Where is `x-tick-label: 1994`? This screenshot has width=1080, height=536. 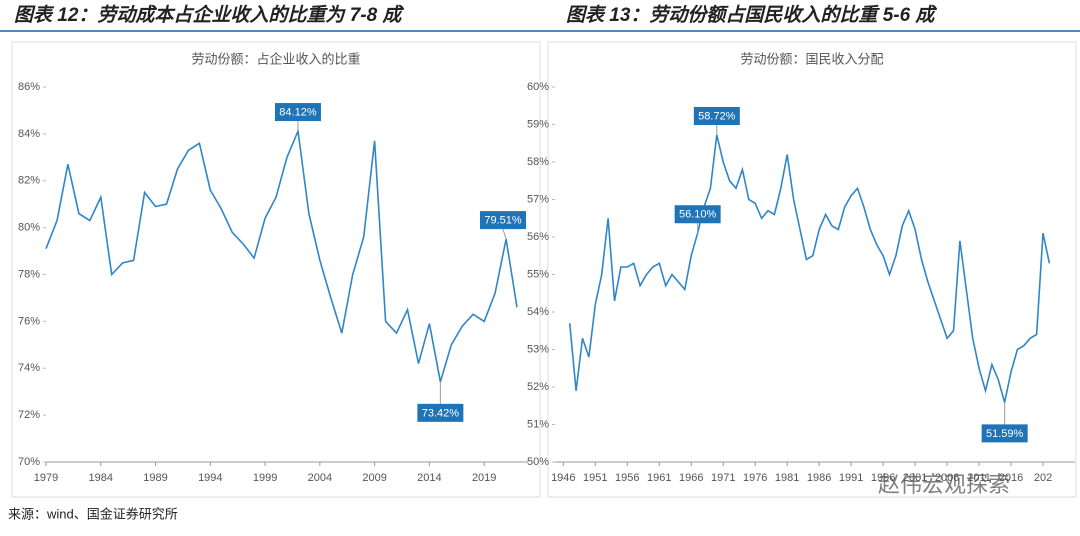
x-tick-label: 1994 is located at coordinates (210, 478).